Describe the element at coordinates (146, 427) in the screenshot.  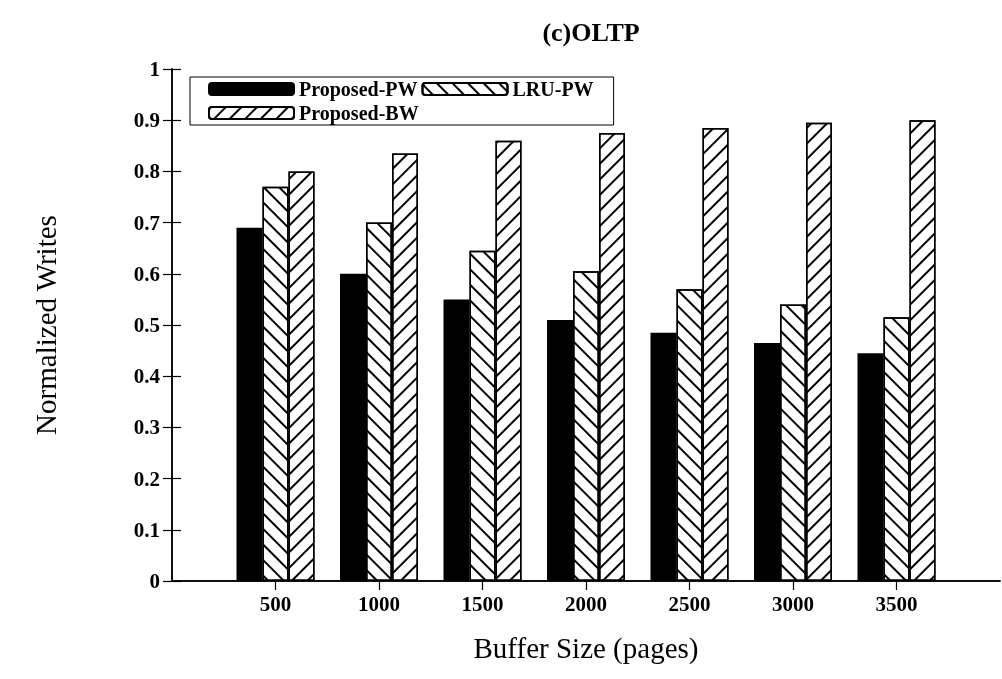
I see `y-tick-label: 0.3` at that location.